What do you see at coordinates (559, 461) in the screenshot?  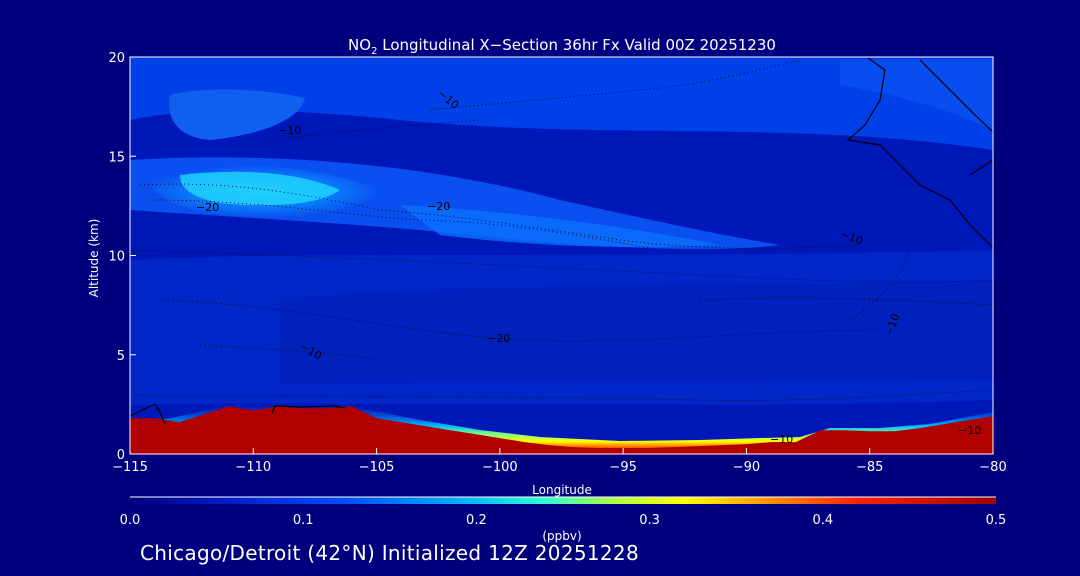 I see `x-axis: −115 −110 −105 −100 −95 −90 −85 −80` at bounding box center [559, 461].